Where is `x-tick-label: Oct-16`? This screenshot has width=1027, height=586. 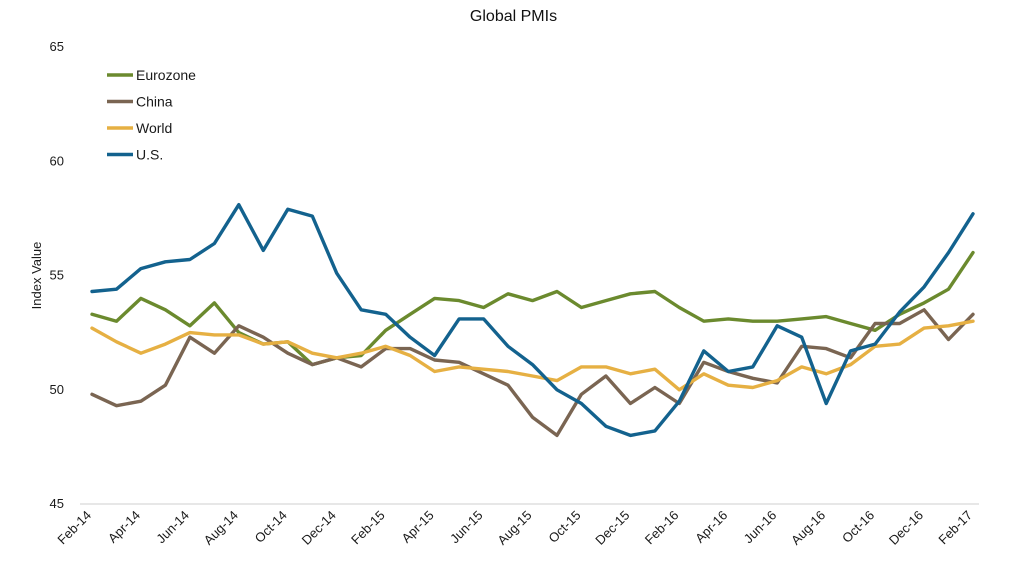
x-tick-label: Oct-16 is located at coordinates (858, 527).